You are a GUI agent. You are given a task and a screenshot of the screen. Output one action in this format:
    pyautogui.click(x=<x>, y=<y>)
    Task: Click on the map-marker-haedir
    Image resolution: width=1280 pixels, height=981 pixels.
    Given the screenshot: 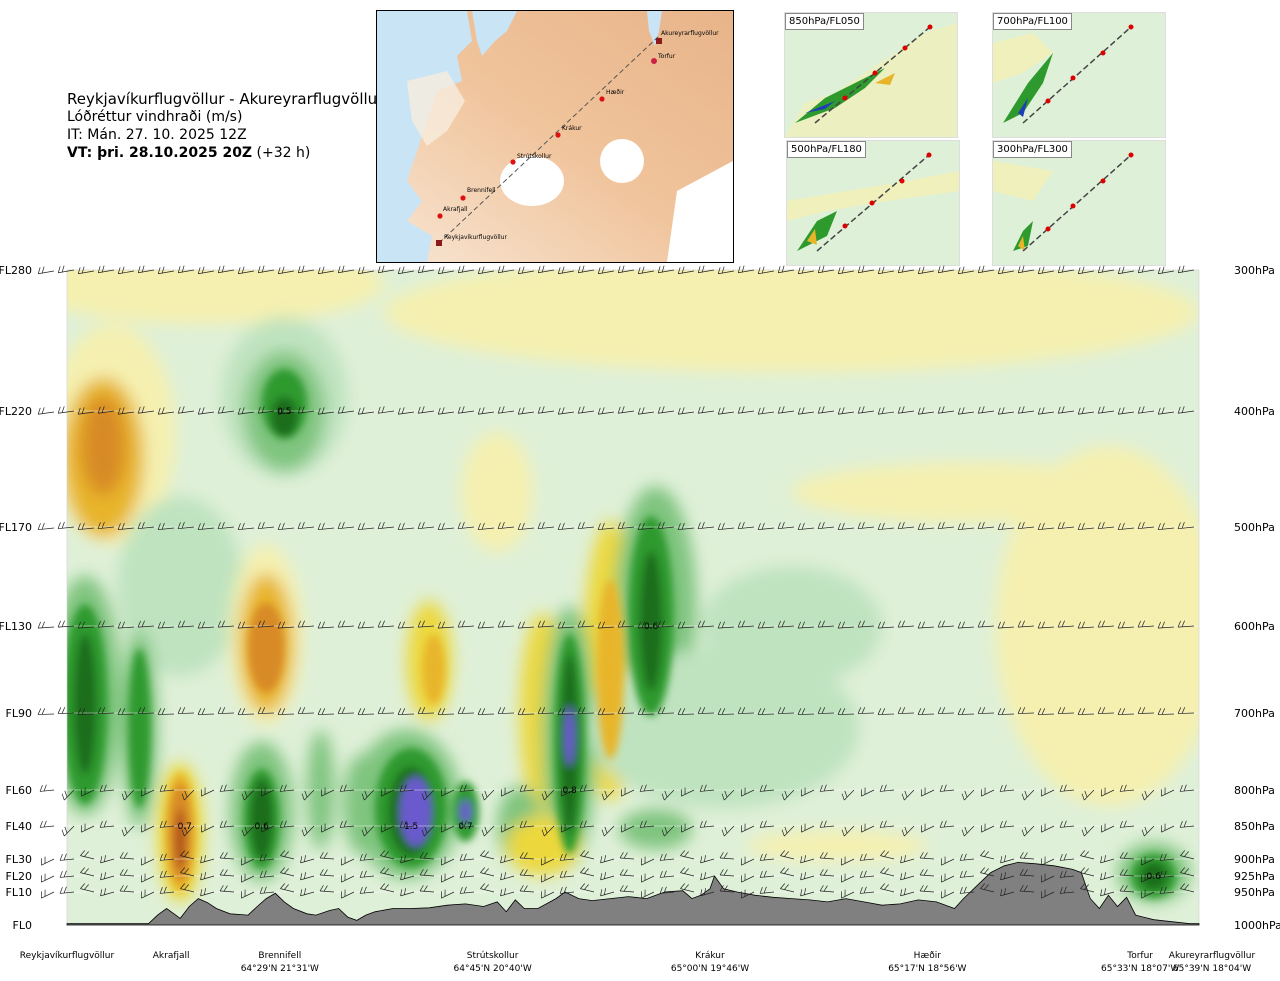 What is the action you would take?
    pyautogui.click(x=602, y=99)
    